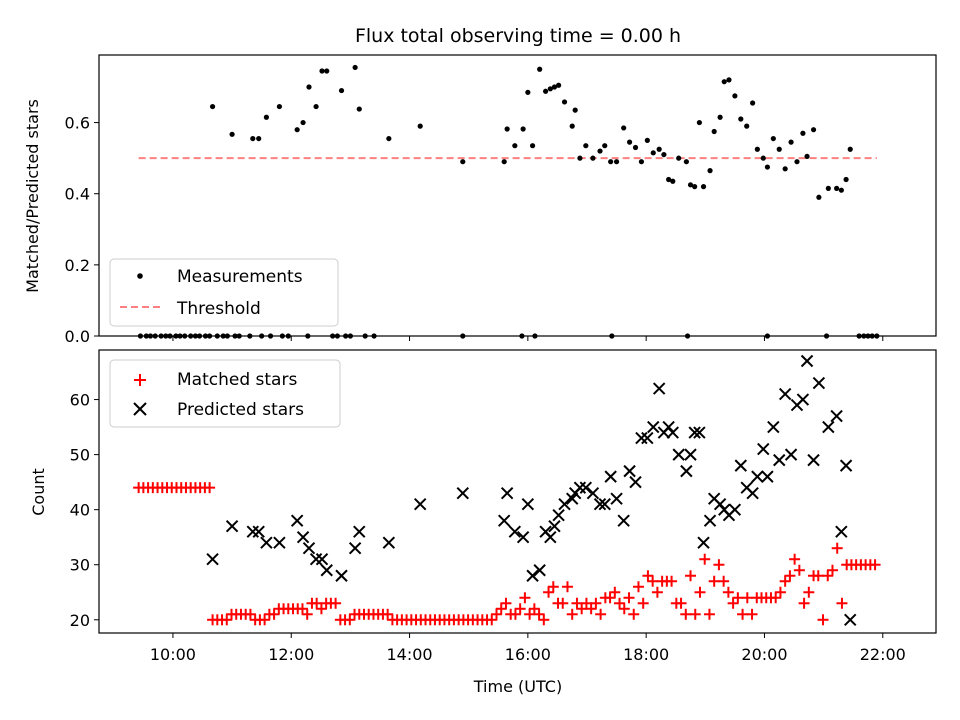 The image size is (960, 720). What do you see at coordinates (32, 196) in the screenshot?
I see `top-y-axis-label: Matched/Predicted stars` at bounding box center [32, 196].